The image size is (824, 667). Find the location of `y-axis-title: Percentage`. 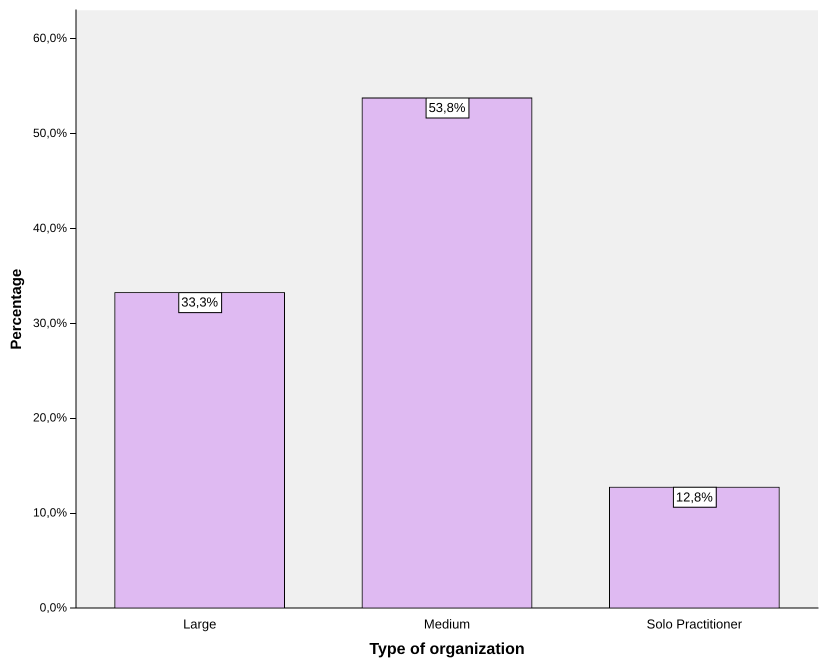

y-axis-title: Percentage is located at coordinates (17, 309).